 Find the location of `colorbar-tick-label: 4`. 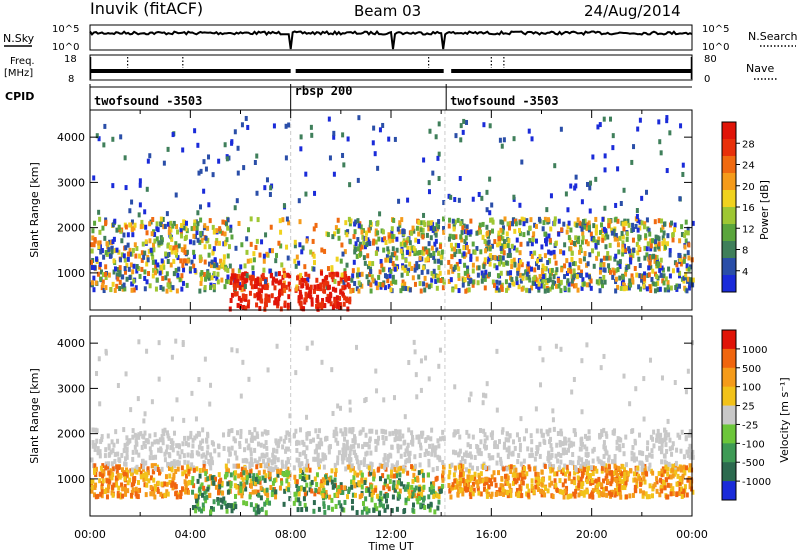

colorbar-tick-label: 4 is located at coordinates (745, 272).